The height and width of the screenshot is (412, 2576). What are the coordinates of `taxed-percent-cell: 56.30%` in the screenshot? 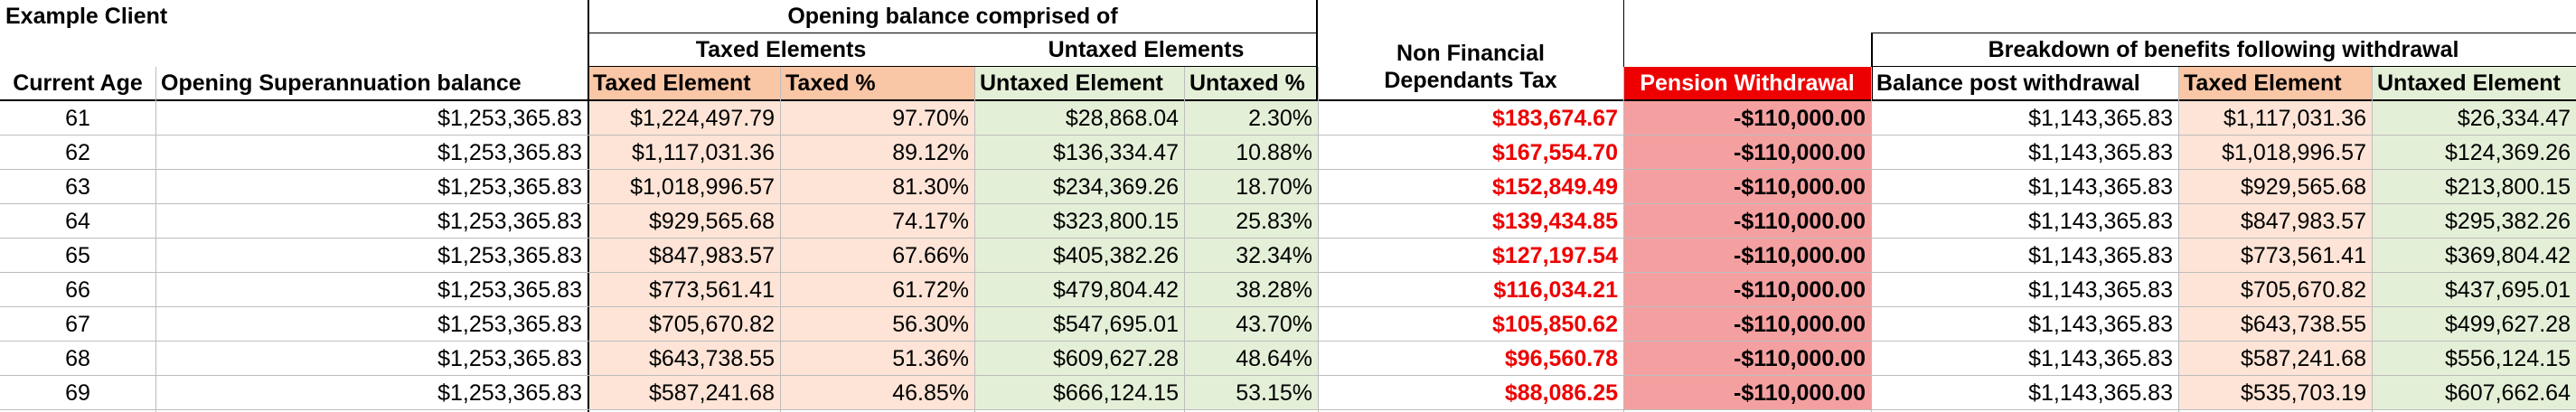 It's located at (877, 324).